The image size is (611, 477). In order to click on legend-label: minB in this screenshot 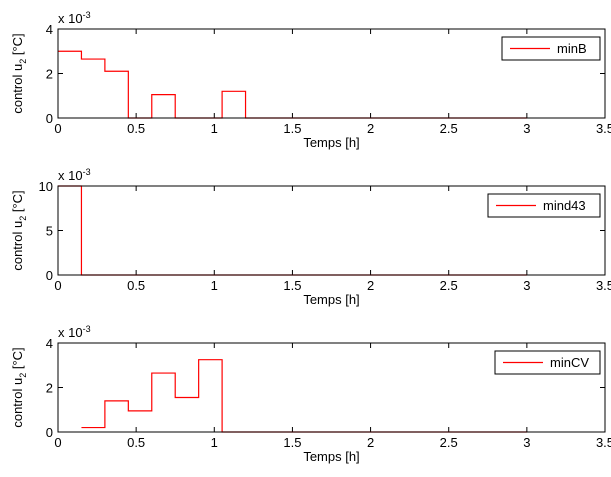, I will do `click(572, 48)`.